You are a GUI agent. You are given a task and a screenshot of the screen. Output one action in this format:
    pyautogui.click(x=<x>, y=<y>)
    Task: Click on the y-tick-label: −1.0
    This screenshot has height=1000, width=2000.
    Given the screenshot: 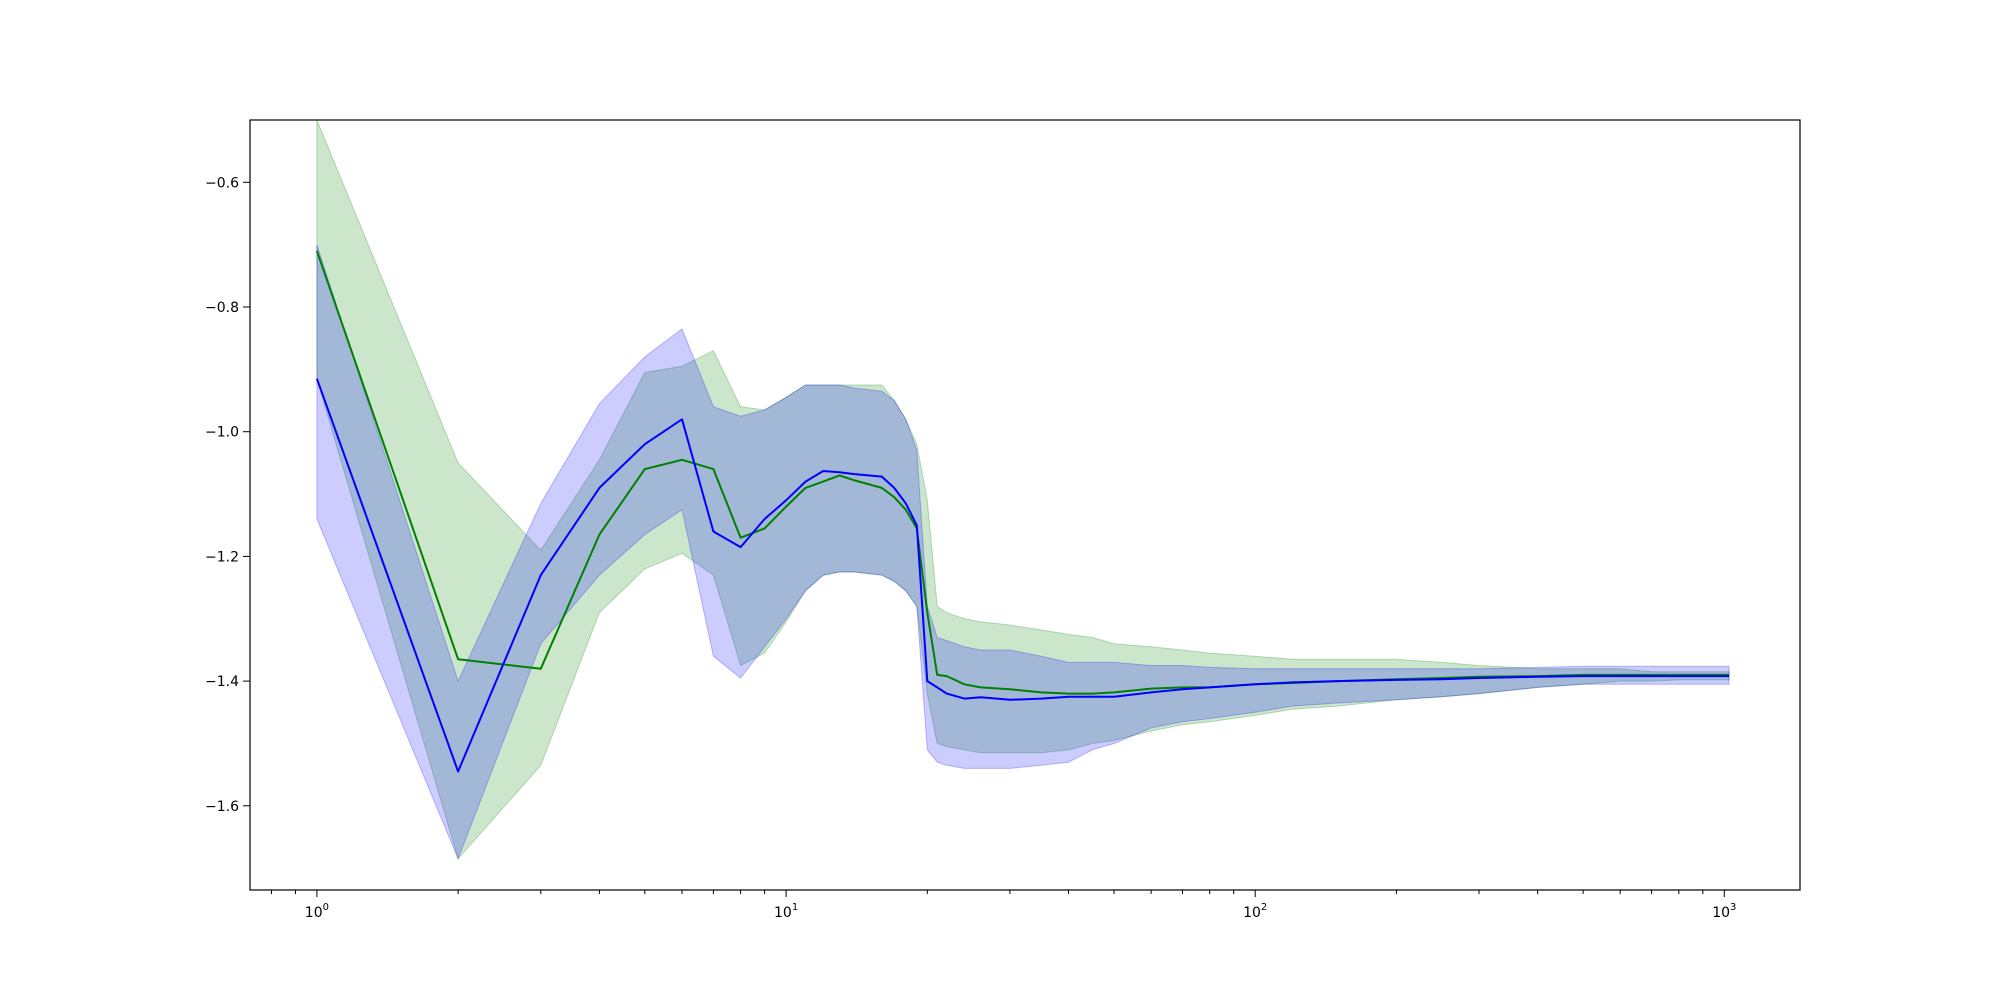 What is the action you would take?
    pyautogui.click(x=222, y=433)
    